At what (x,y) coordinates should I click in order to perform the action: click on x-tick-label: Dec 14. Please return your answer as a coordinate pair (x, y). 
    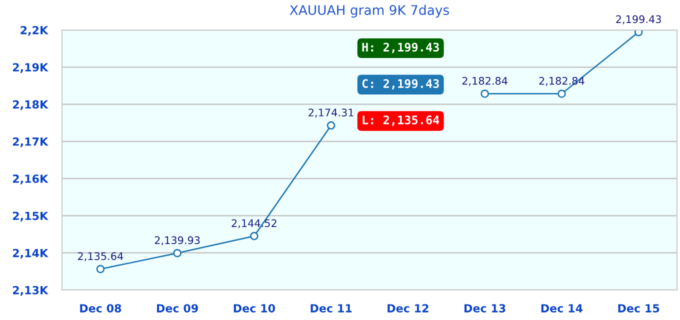
    Looking at the image, I should click on (562, 308).